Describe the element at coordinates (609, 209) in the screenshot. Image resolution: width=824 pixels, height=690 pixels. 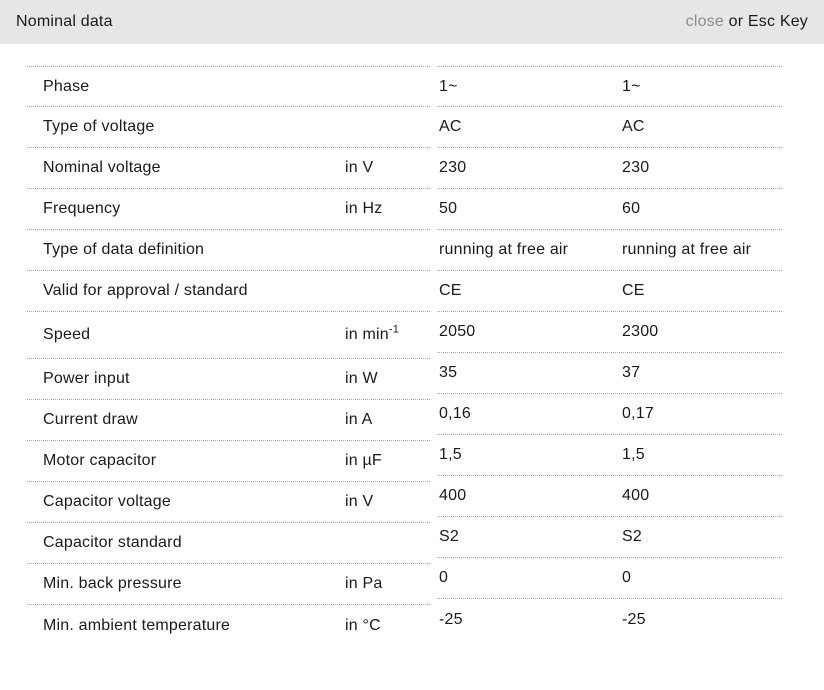
I see `value-row-frequency: 50 60` at that location.